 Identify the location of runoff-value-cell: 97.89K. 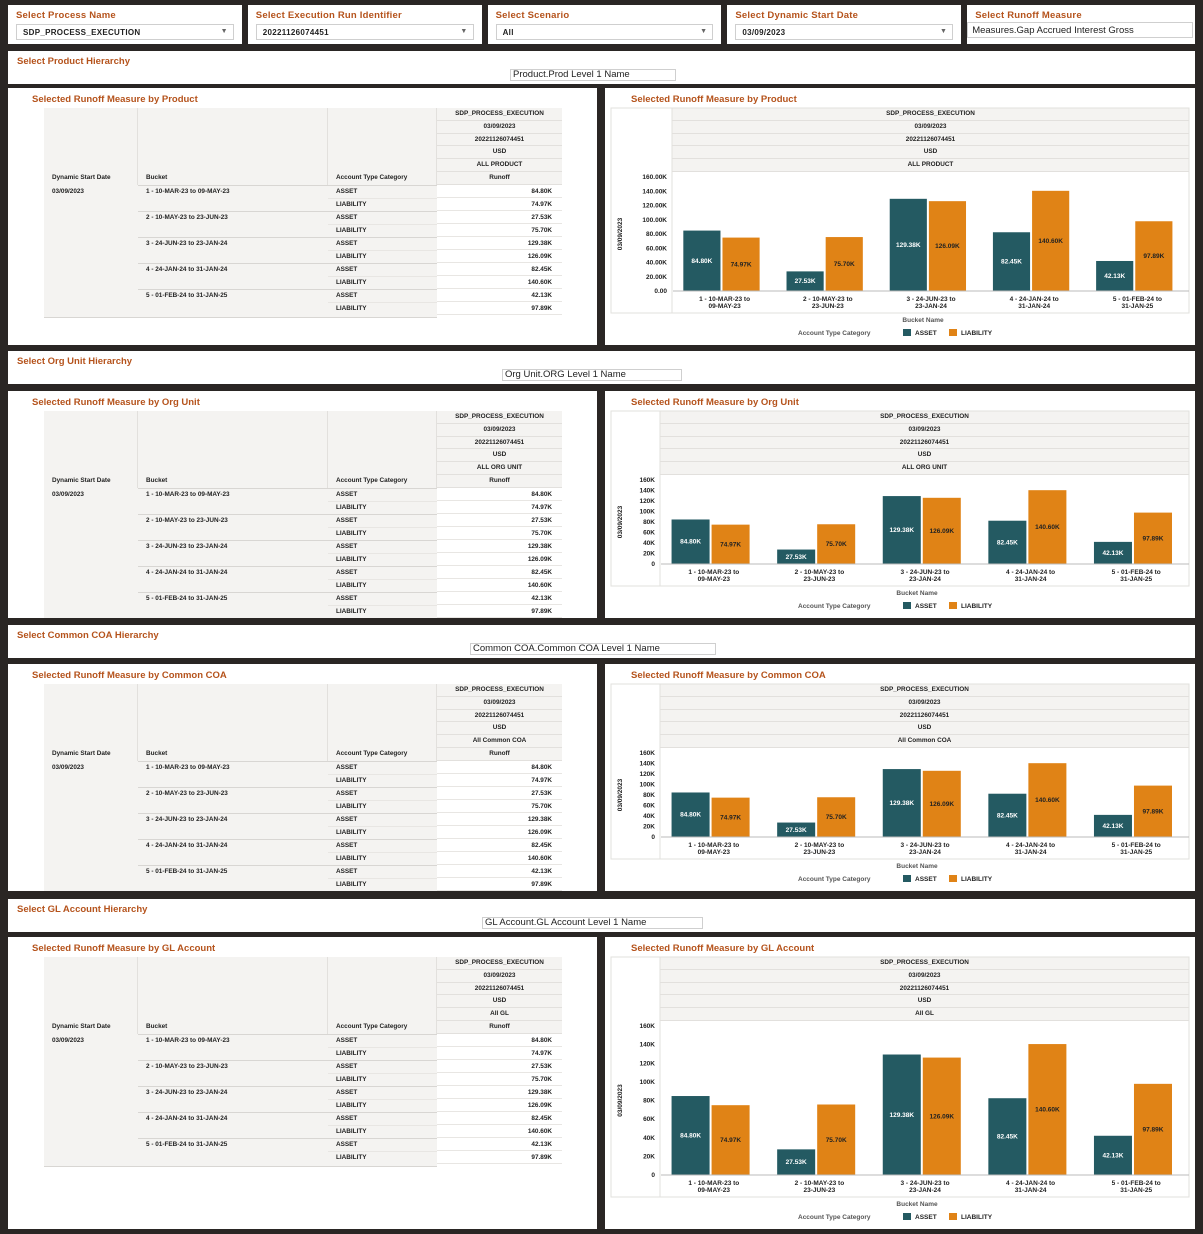
(499, 308).